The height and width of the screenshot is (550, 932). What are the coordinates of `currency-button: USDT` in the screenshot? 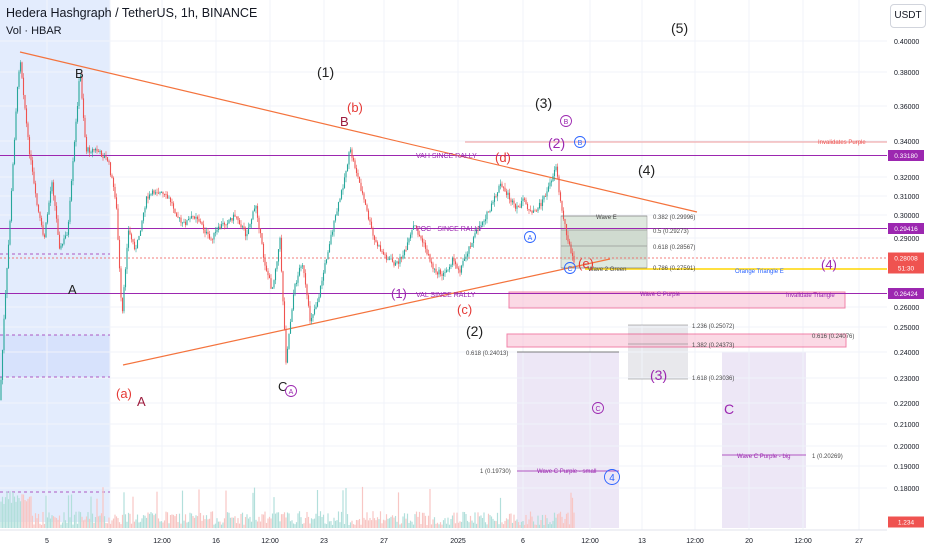 It's located at (908, 16).